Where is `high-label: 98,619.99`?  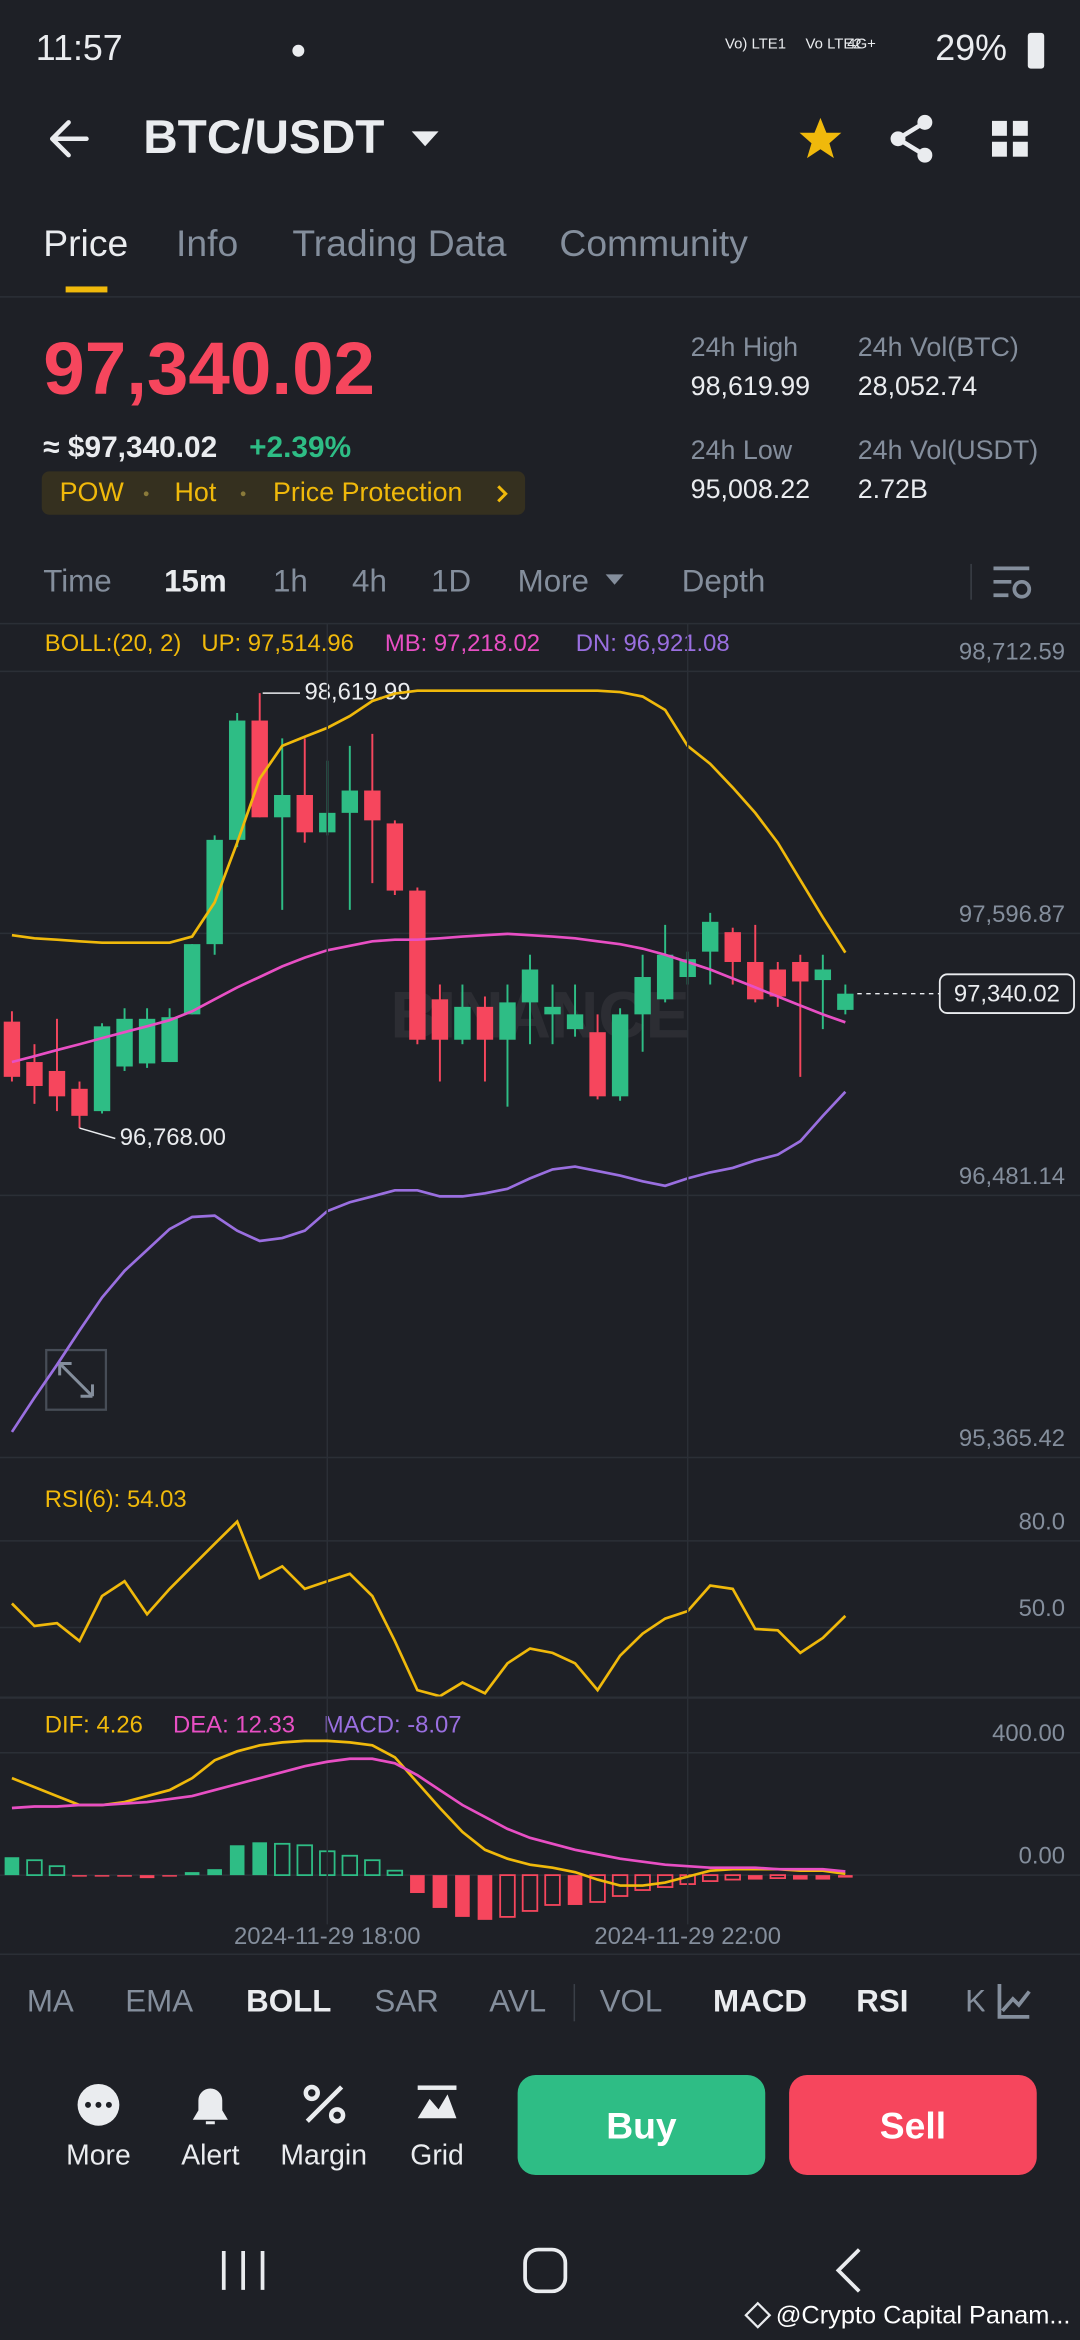
high-label: 98,619.99 is located at coordinates (357, 691).